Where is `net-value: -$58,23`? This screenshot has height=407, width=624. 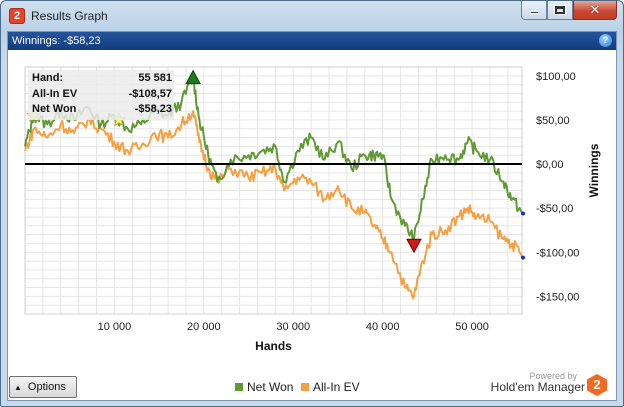
net-value: -$58,23 is located at coordinates (153, 109).